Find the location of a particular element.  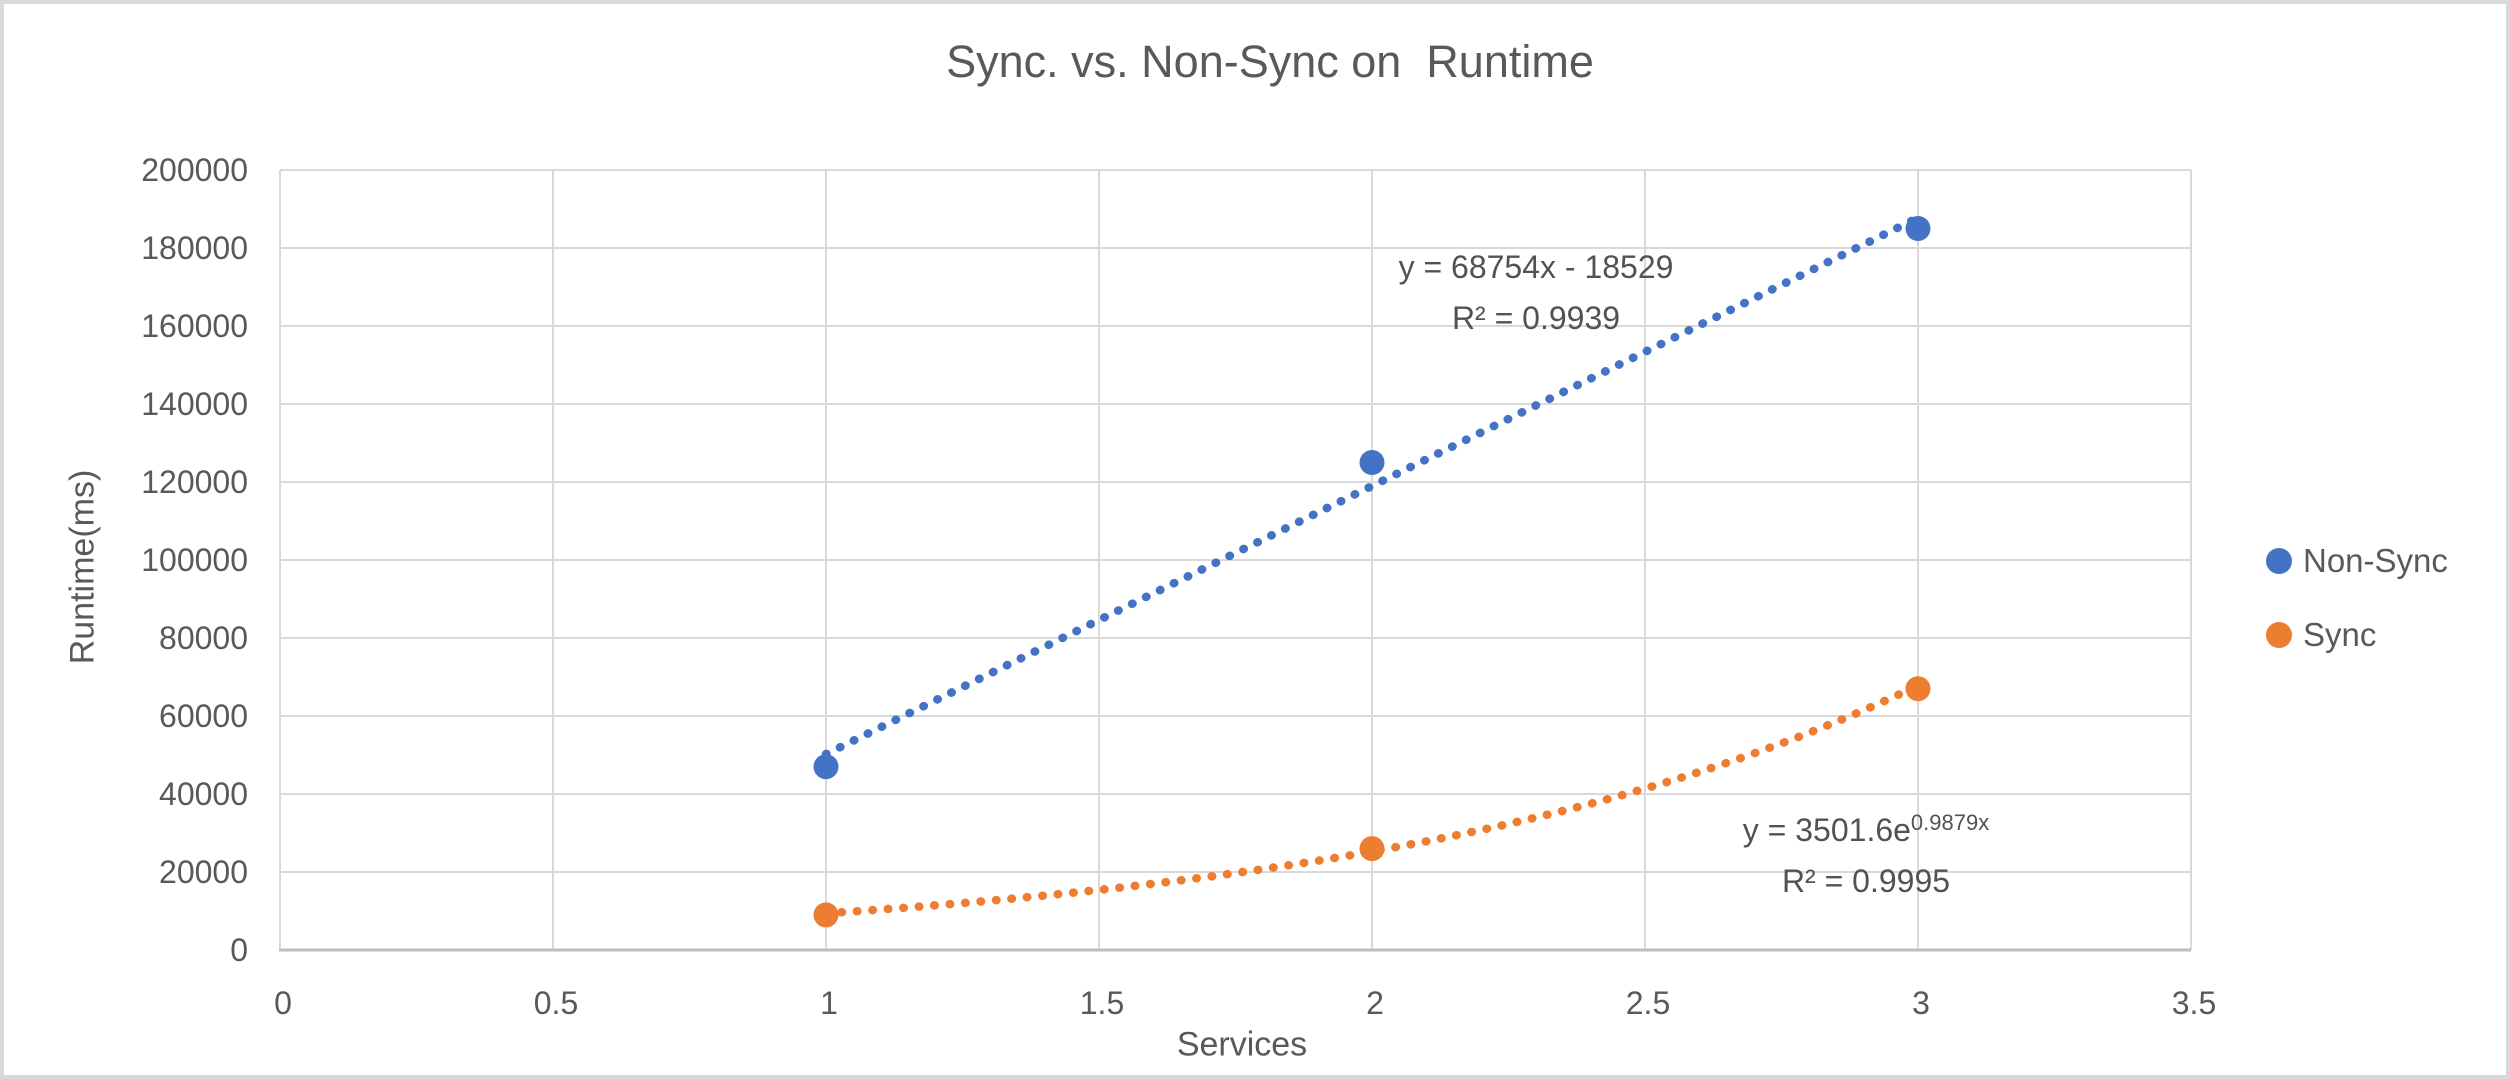

x-tick-label: 1.5 is located at coordinates (1102, 1003).